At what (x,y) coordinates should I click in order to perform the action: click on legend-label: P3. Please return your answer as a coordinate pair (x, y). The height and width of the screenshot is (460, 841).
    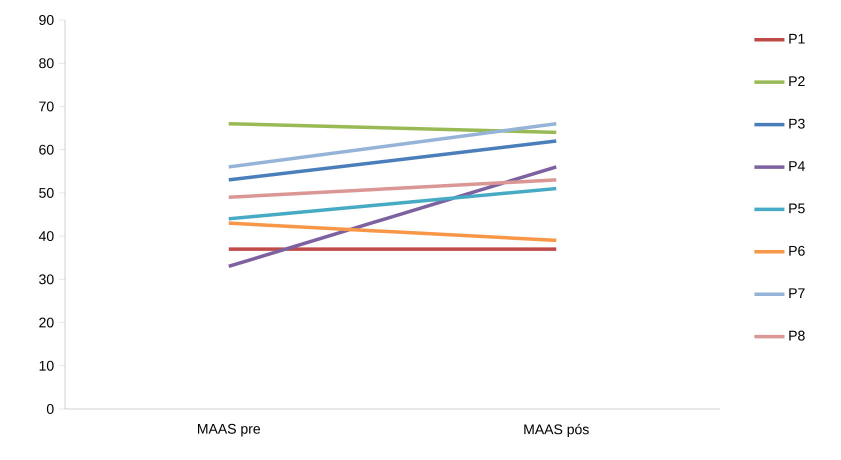
    Looking at the image, I should click on (797, 123).